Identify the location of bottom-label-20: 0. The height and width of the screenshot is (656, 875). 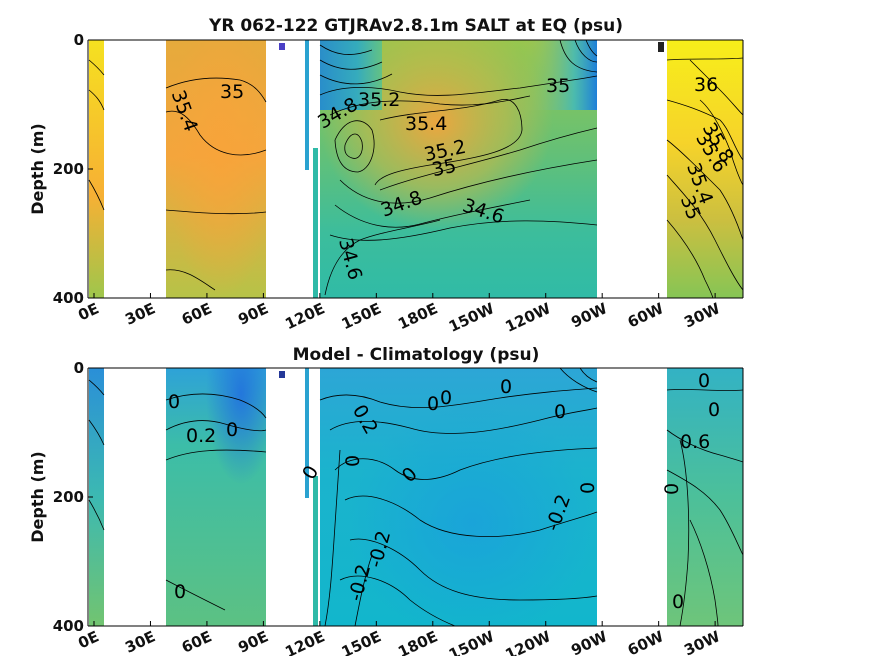
(678, 602).